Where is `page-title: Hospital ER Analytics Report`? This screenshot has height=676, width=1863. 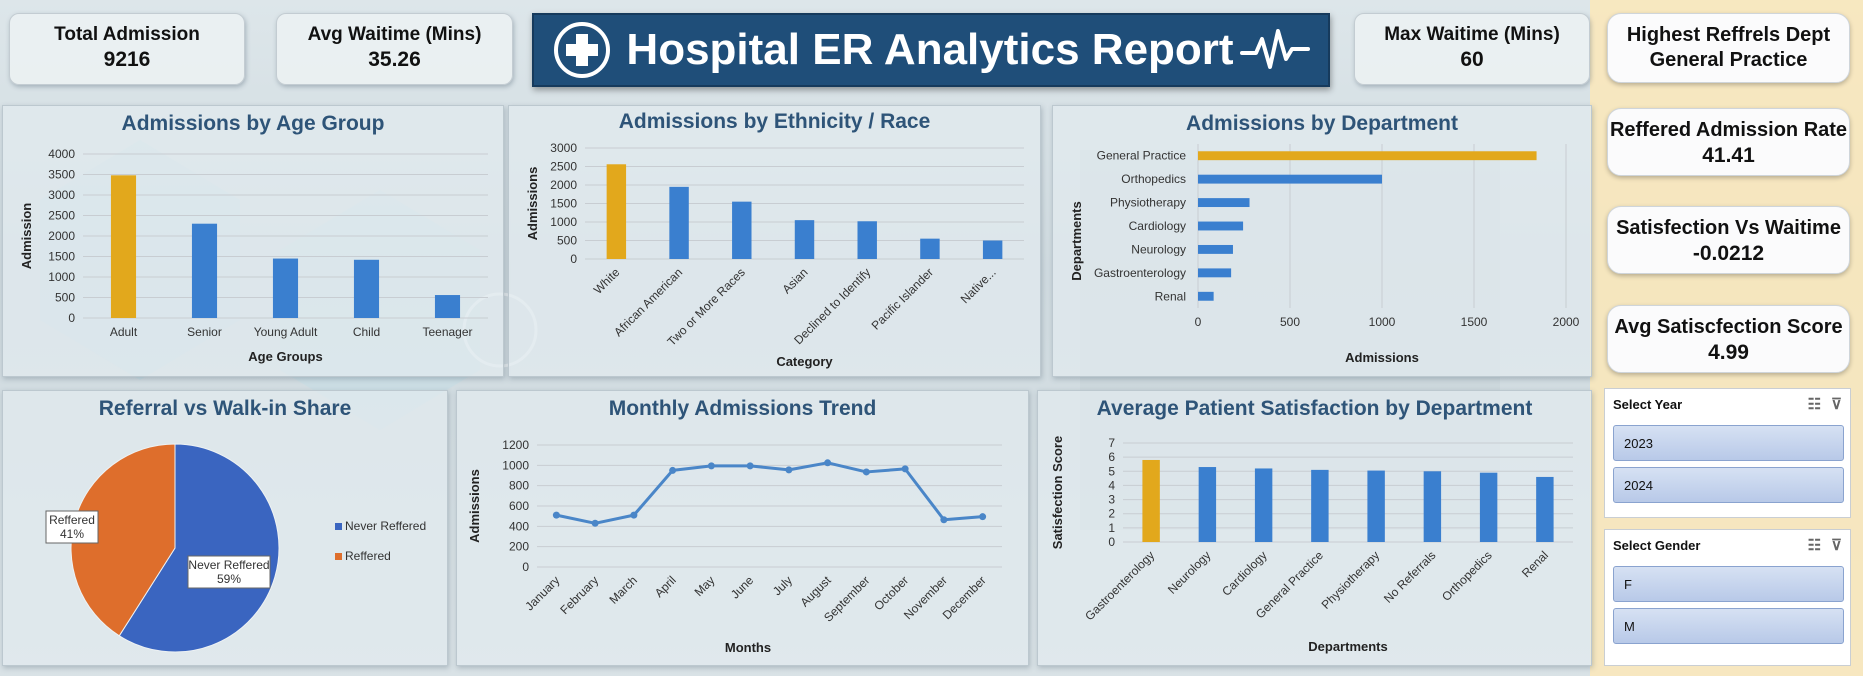 page-title: Hospital ER Analytics Report is located at coordinates (930, 49).